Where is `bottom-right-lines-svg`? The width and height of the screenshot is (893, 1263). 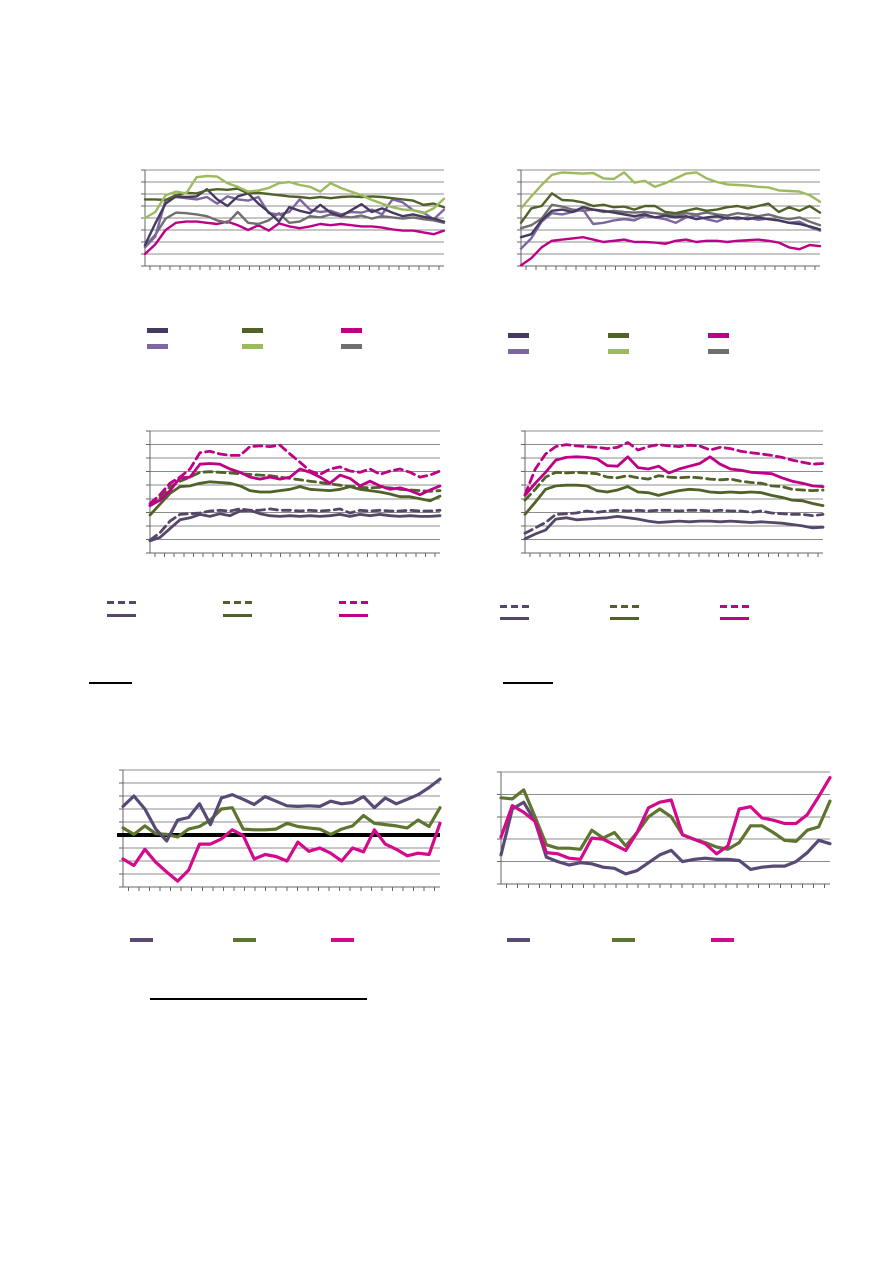
bottom-right-lines-svg is located at coordinates (664, 829).